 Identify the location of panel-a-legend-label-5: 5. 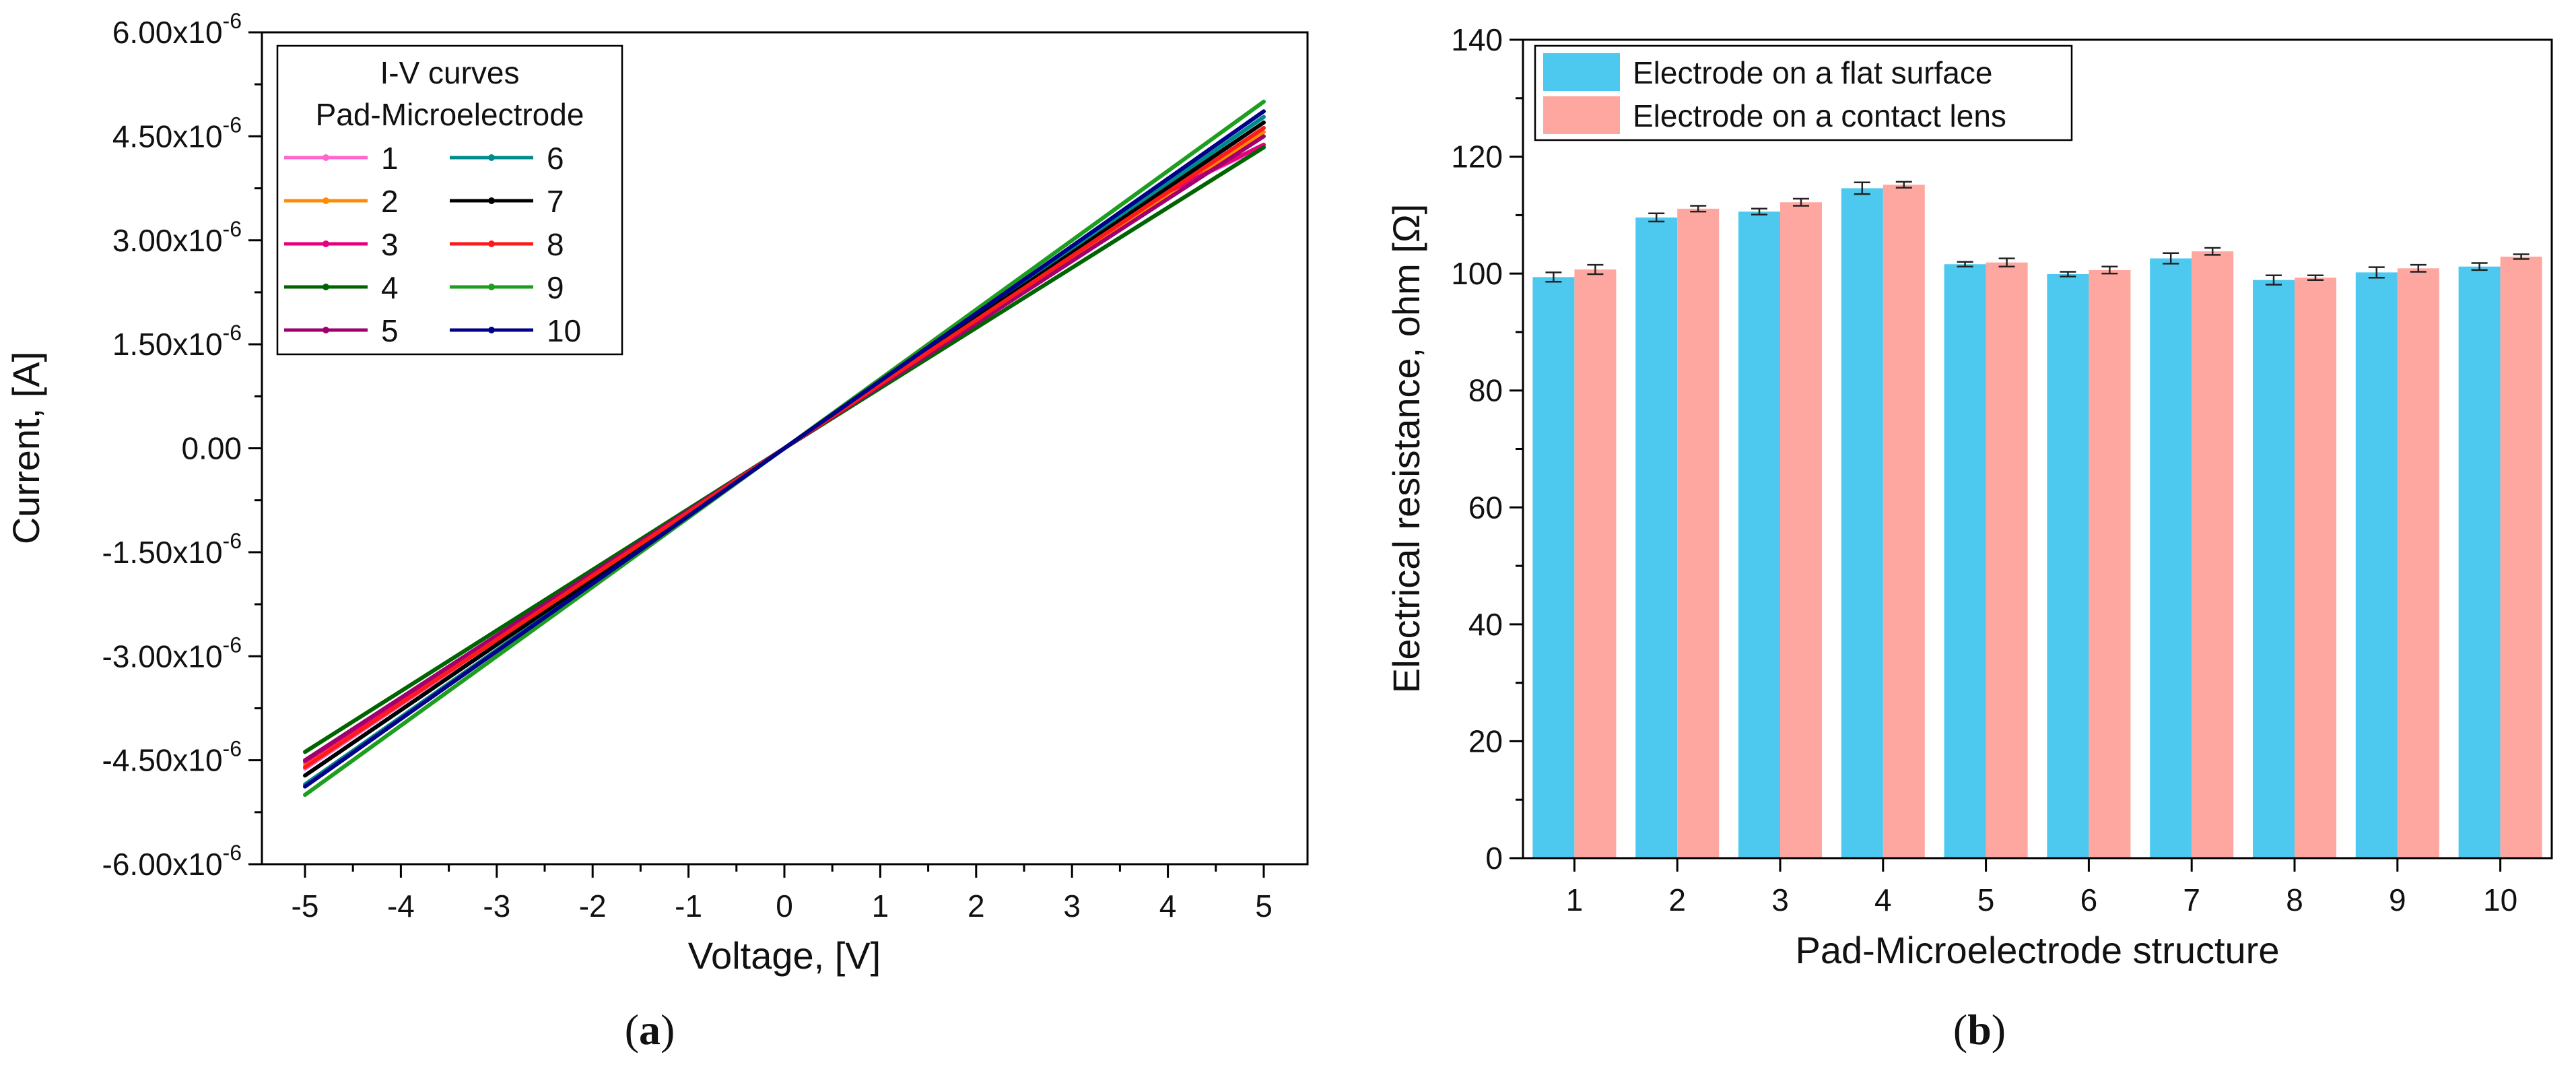
(390, 330).